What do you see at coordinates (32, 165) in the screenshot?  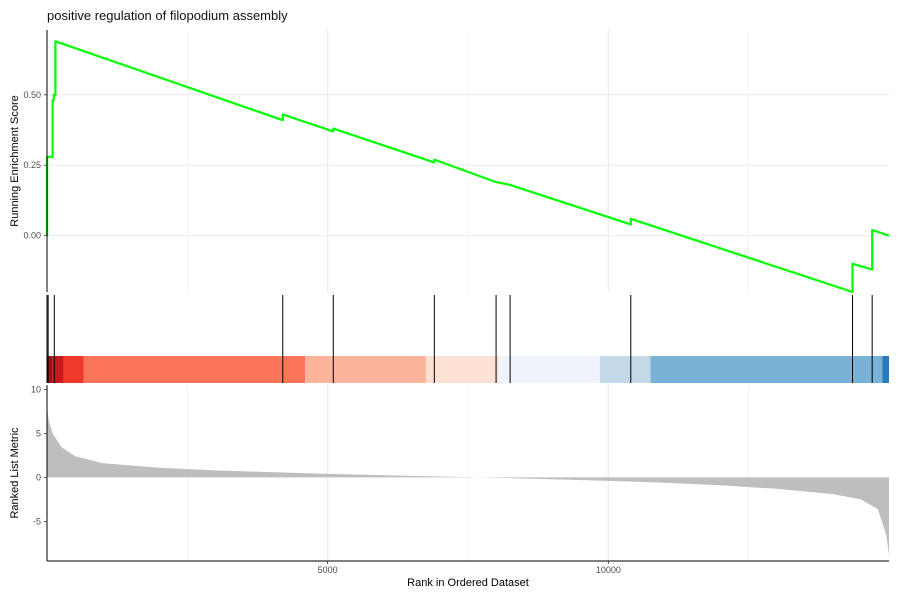 I see `es-y-tick-label: 0.25` at bounding box center [32, 165].